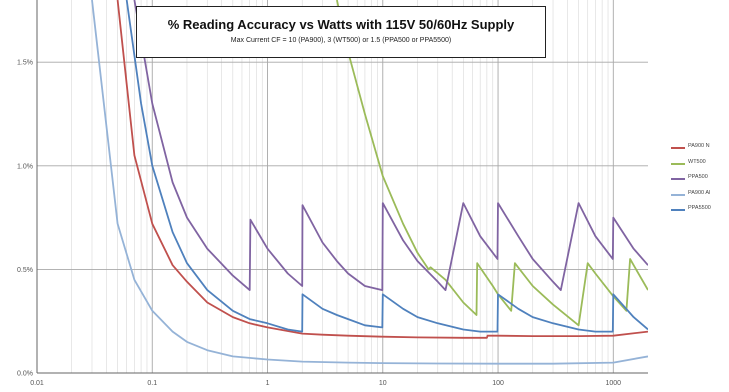 This screenshot has height=392, width=729. Describe the element at coordinates (152, 383) in the screenshot. I see `x-tick-label: 0.1` at that location.